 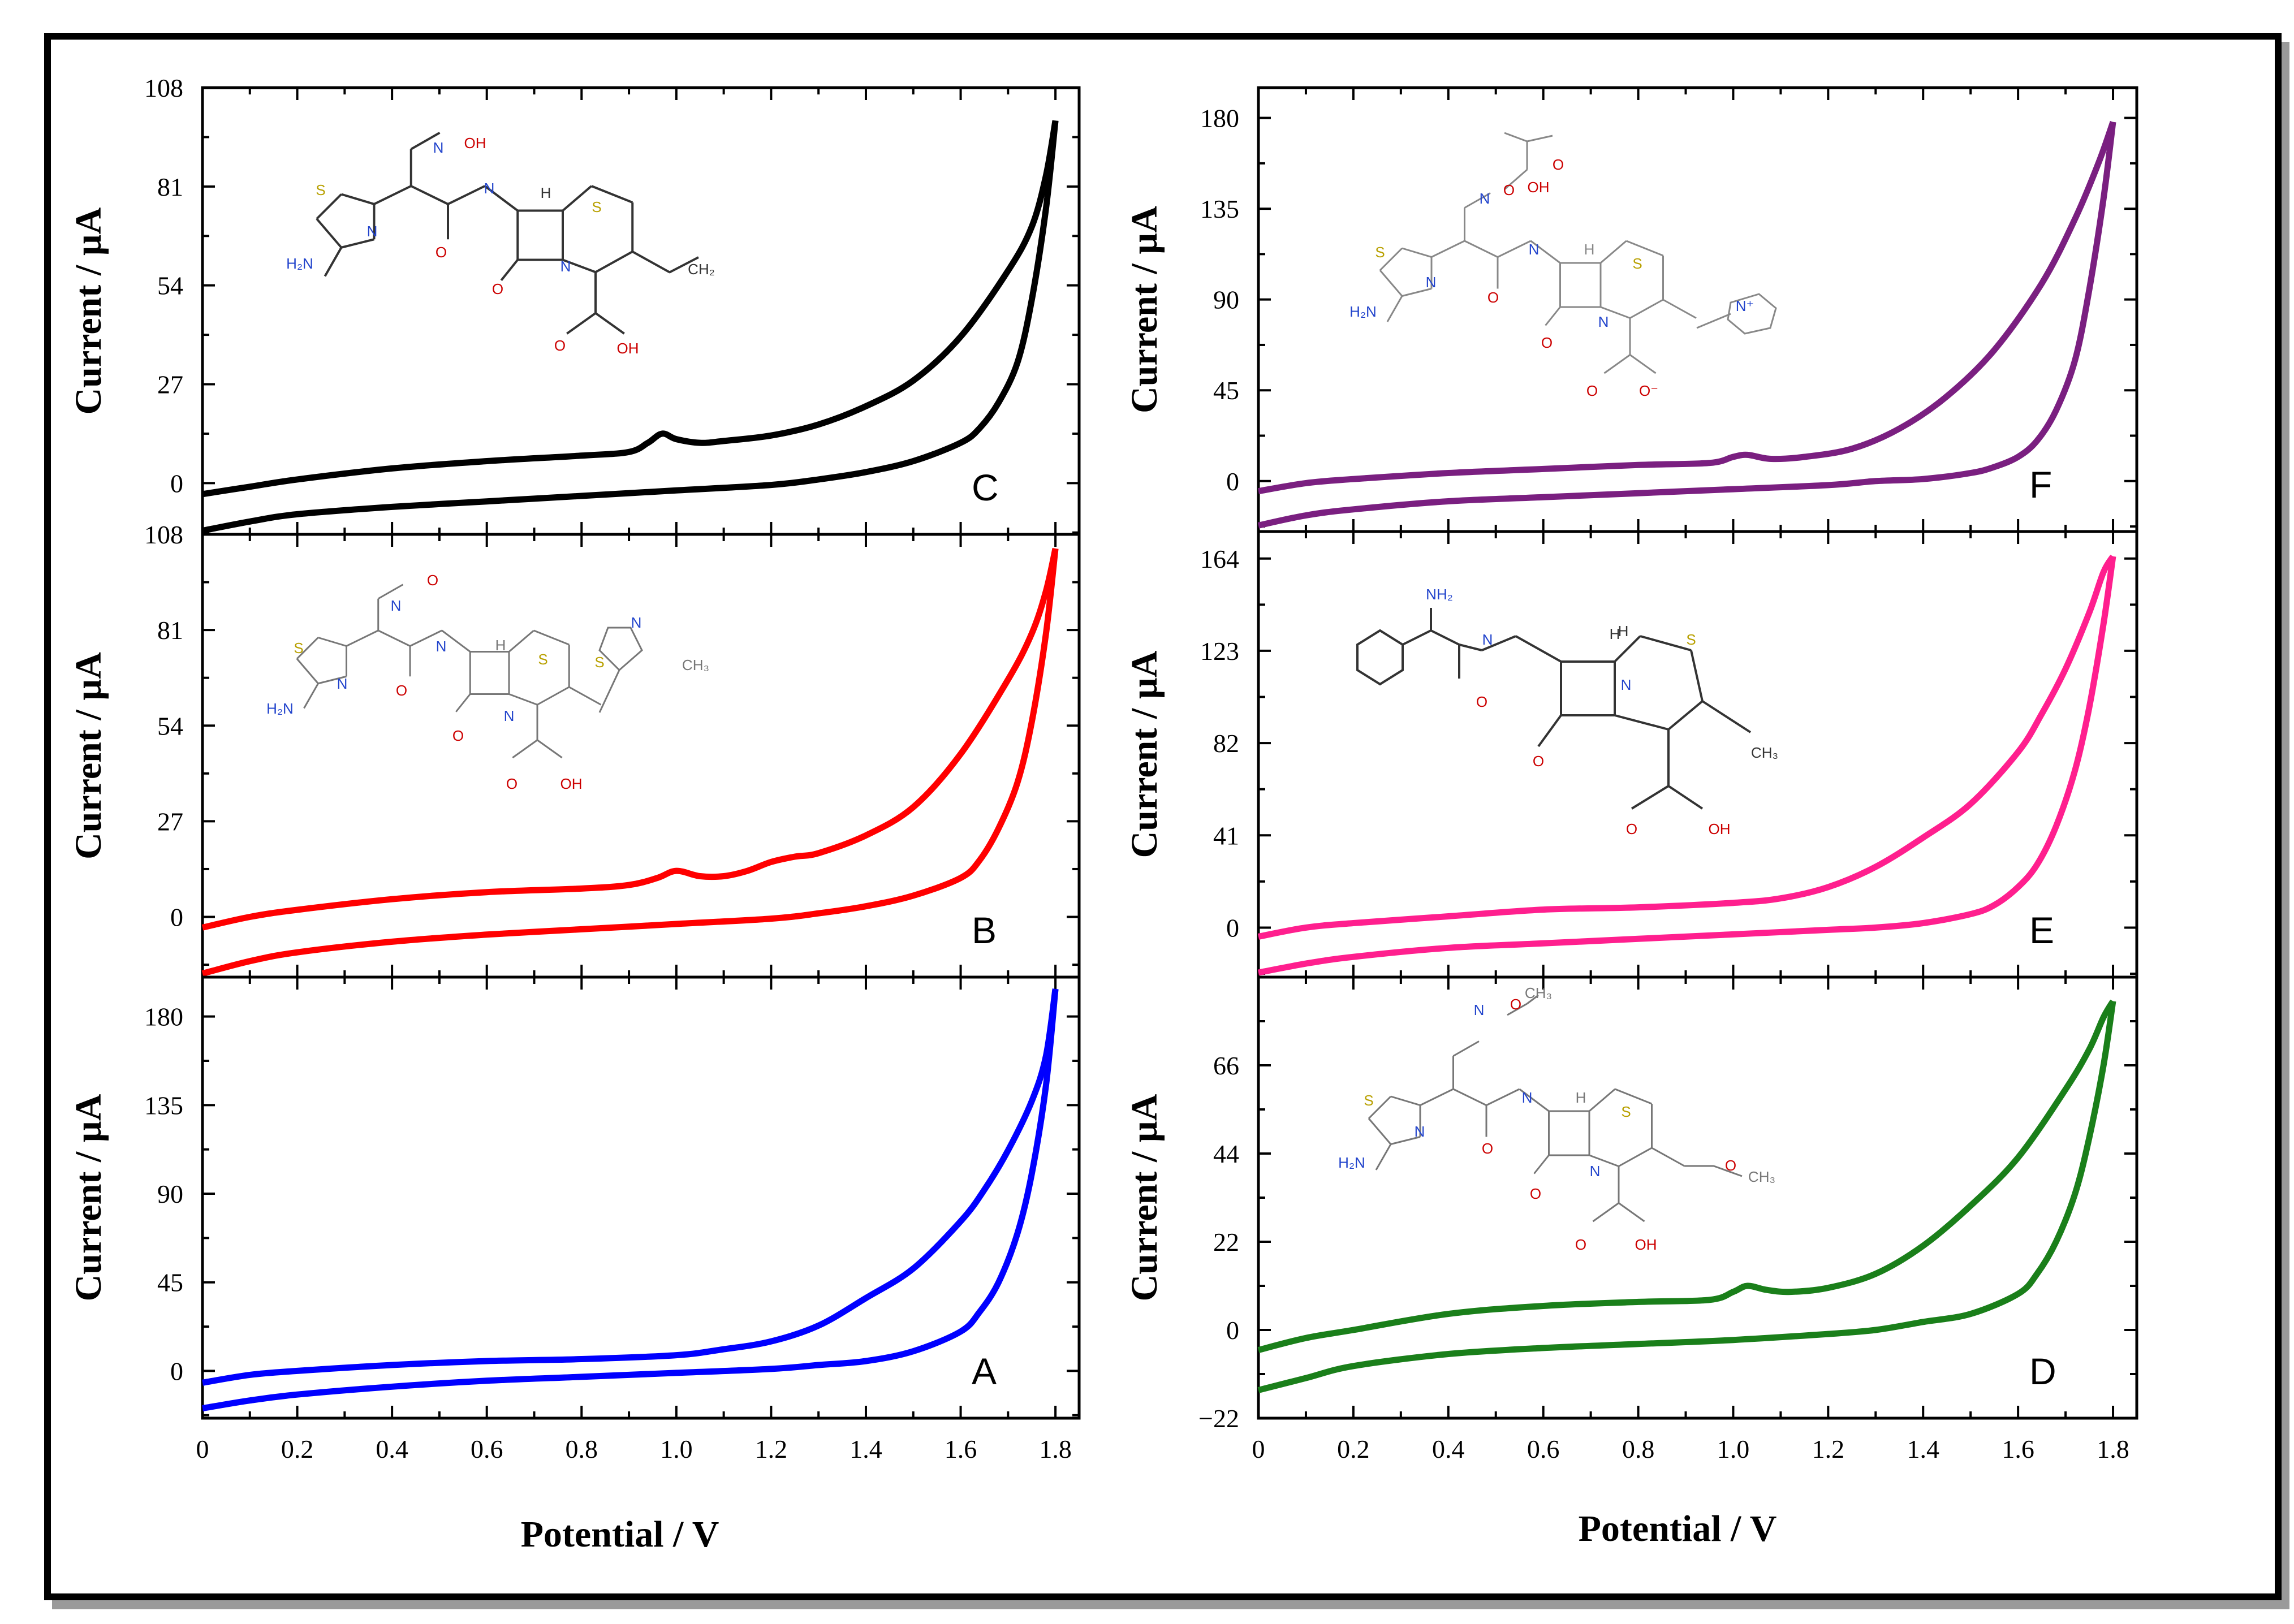 I want to click on panel-E: 0 41 82 123 164 Current / µA E, so click(x=1631, y=754).